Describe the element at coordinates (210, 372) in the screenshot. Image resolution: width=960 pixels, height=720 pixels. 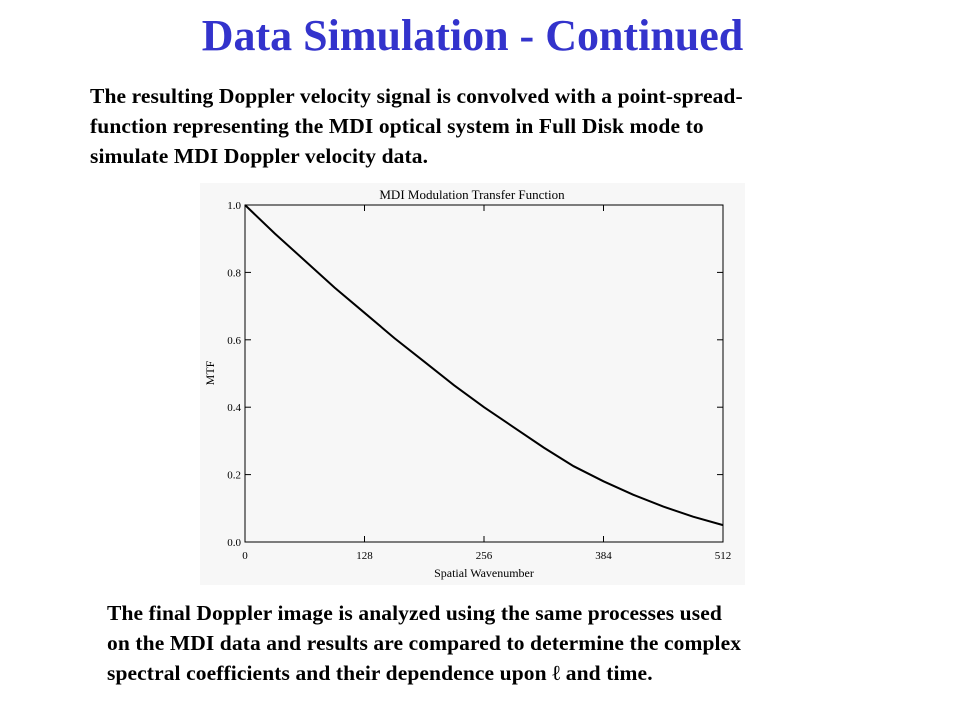
I see `y-axis-label: MTF` at that location.